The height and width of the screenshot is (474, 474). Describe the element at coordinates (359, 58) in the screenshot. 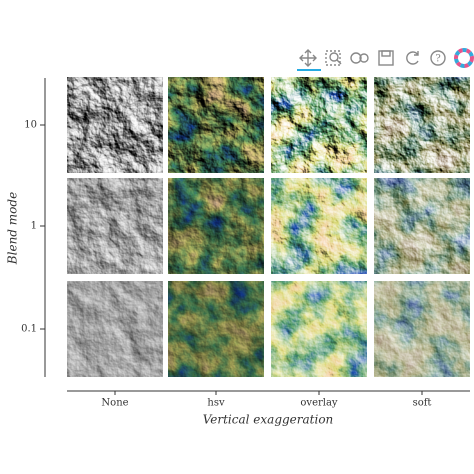

I see `wheel-zoom-tool` at that location.